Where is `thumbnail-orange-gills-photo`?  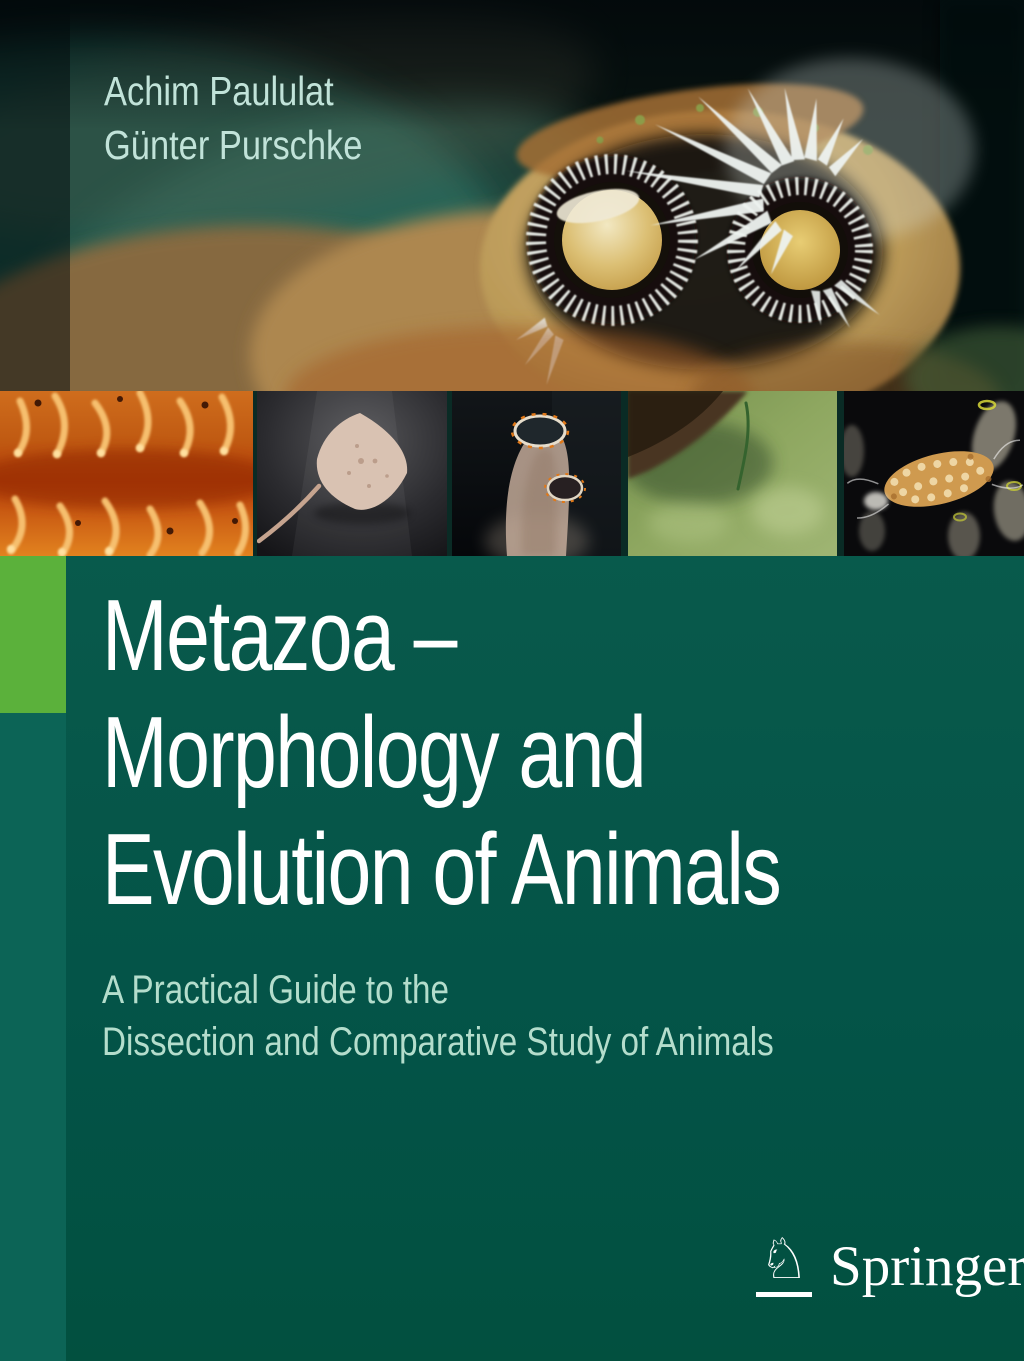 thumbnail-orange-gills-photo is located at coordinates (126, 473).